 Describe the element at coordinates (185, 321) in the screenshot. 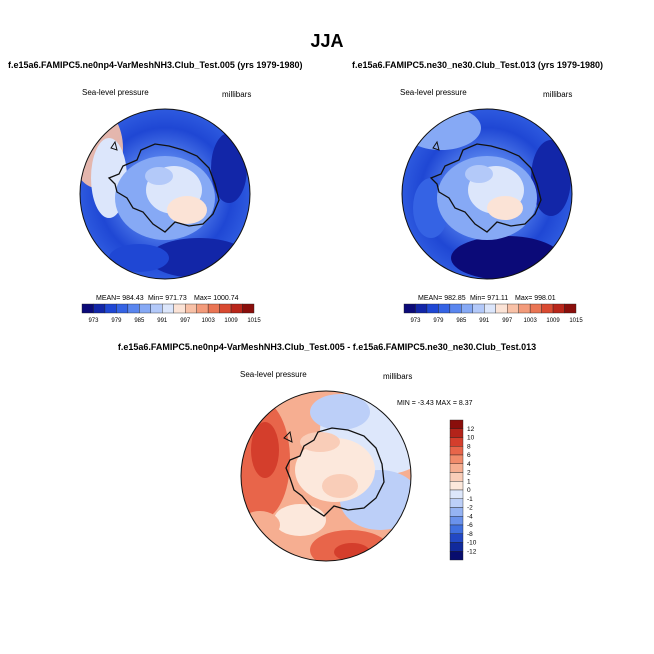

I see `left-colorbar-tick-label: 997` at that location.